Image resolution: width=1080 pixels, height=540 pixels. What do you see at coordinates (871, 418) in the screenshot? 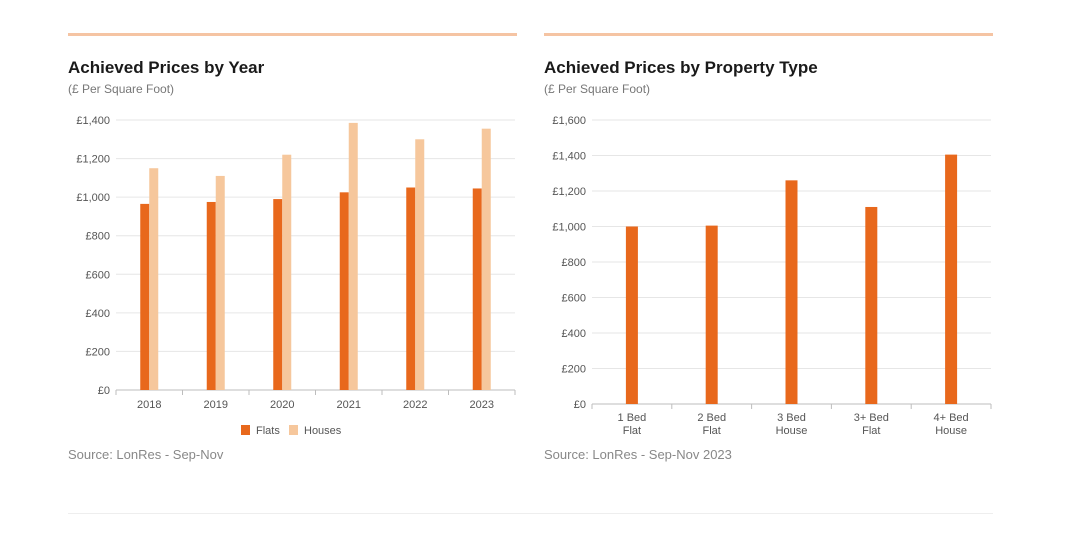
I see `x-tick-label: 3+ Bed` at bounding box center [871, 418].